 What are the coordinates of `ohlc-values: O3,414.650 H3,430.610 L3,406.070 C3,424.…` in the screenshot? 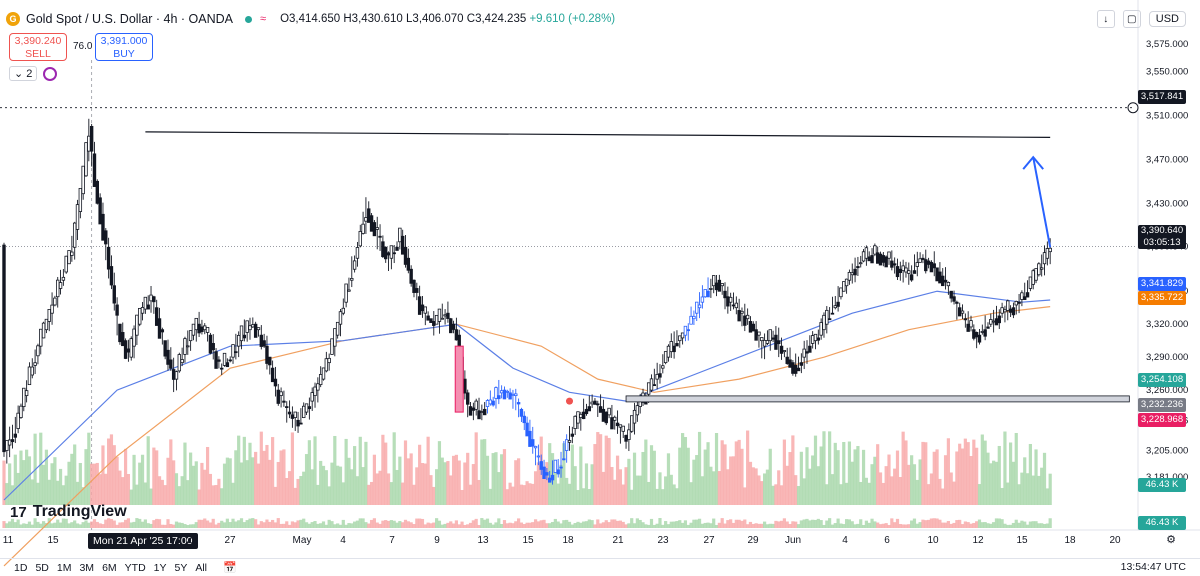 It's located at (403, 19).